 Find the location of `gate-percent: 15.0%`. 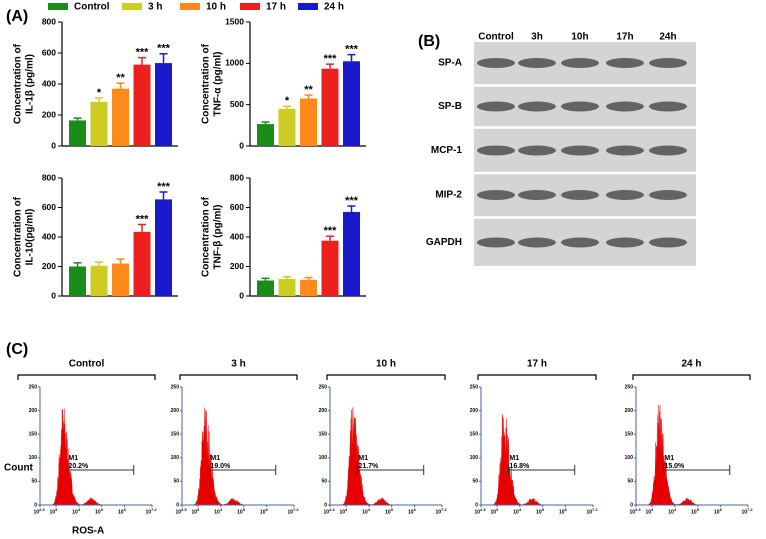

gate-percent: 15.0% is located at coordinates (674, 466).